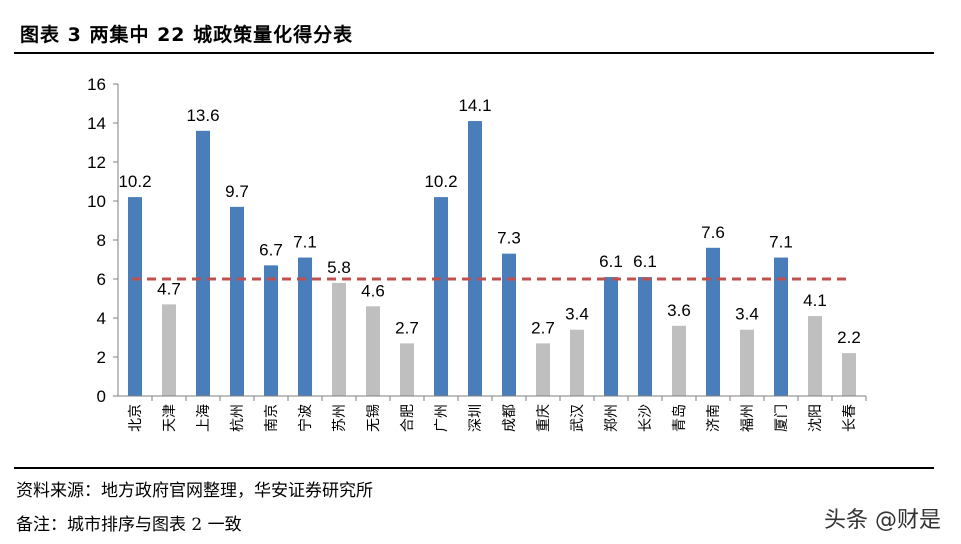 The width and height of the screenshot is (961, 544). I want to click on y-axis: 0 2 4 6 8 10 12 14 16, so click(103, 240).